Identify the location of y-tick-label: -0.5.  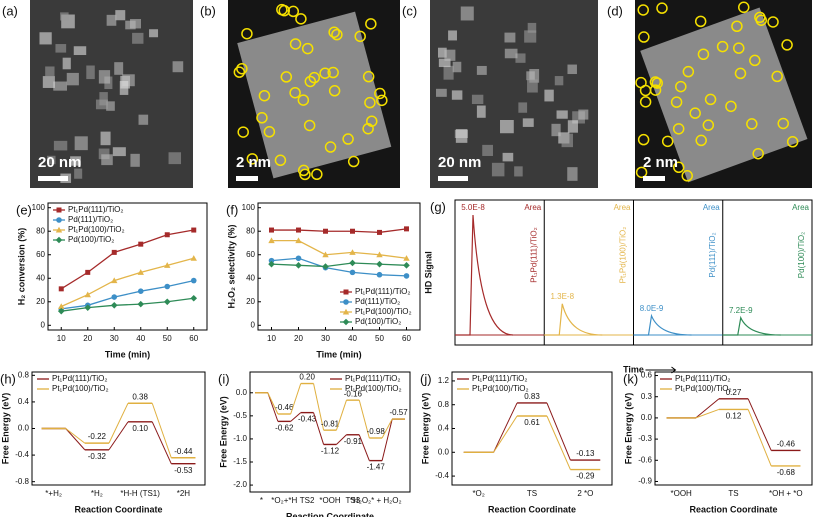
(240, 415).